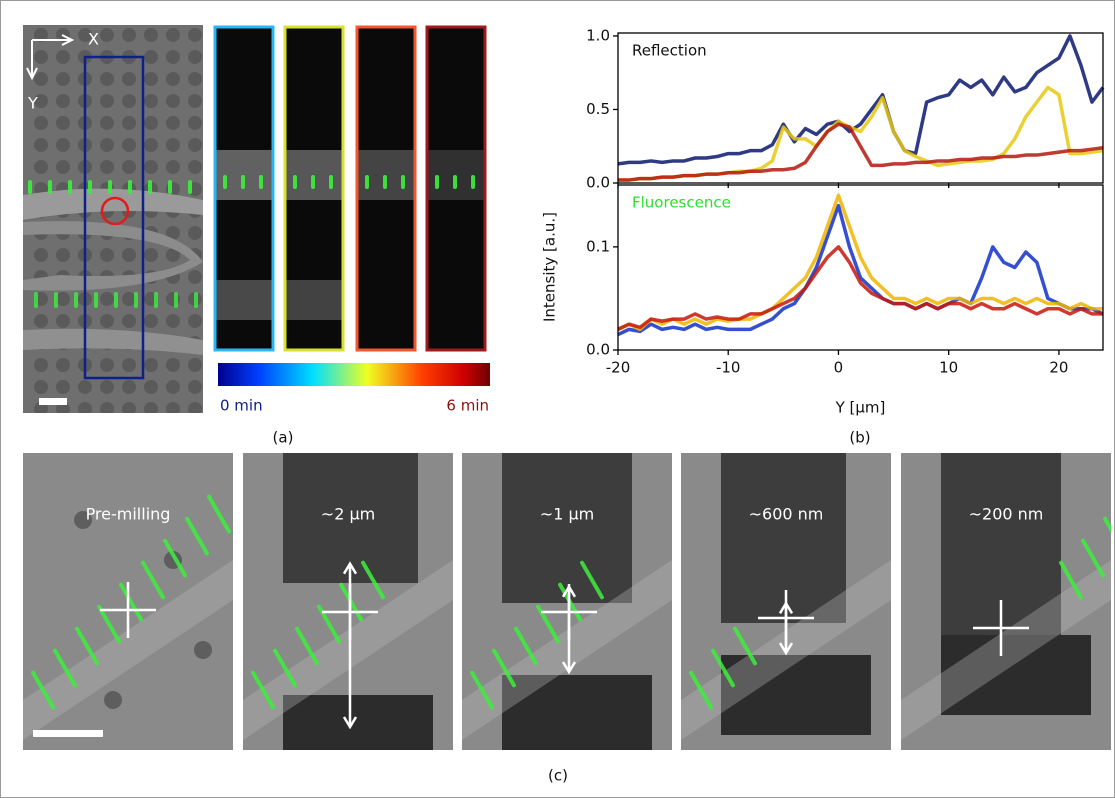 This screenshot has height=798, width=1115. Describe the element at coordinates (1001, 628) in the screenshot. I see `crosshair` at that location.